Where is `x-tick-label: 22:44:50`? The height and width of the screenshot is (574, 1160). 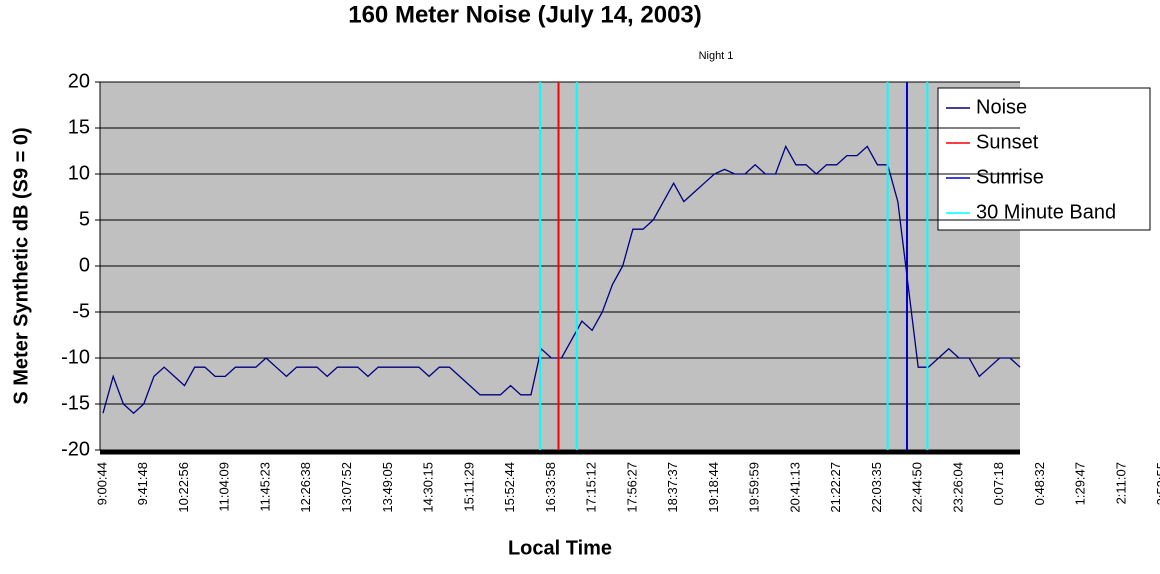 x-tick-label: 22:44:50 is located at coordinates (917, 487).